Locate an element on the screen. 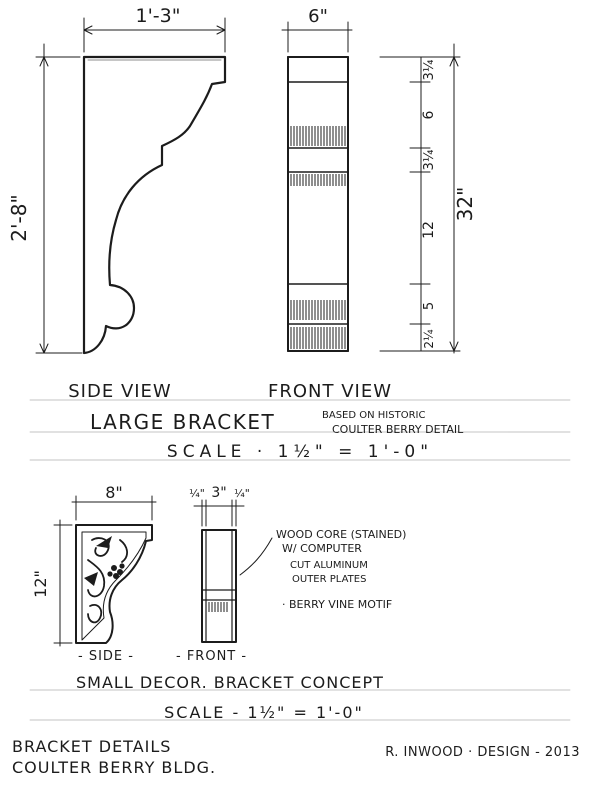 This screenshot has height=796, width=600. front-view-shading is located at coordinates (318, 237).